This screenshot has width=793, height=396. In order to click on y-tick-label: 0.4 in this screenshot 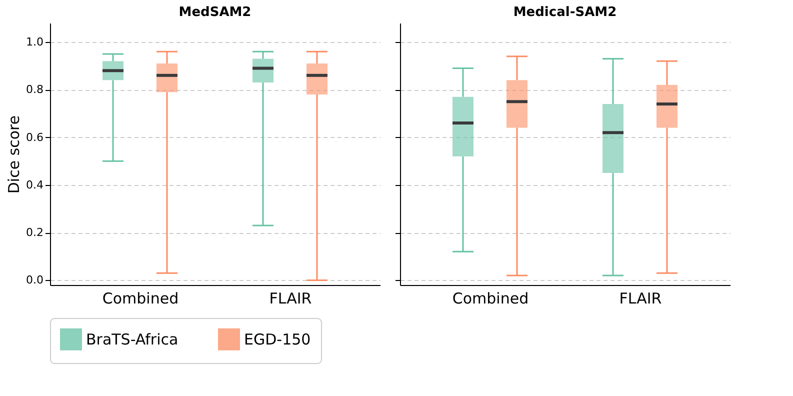, I will do `click(35, 185)`.